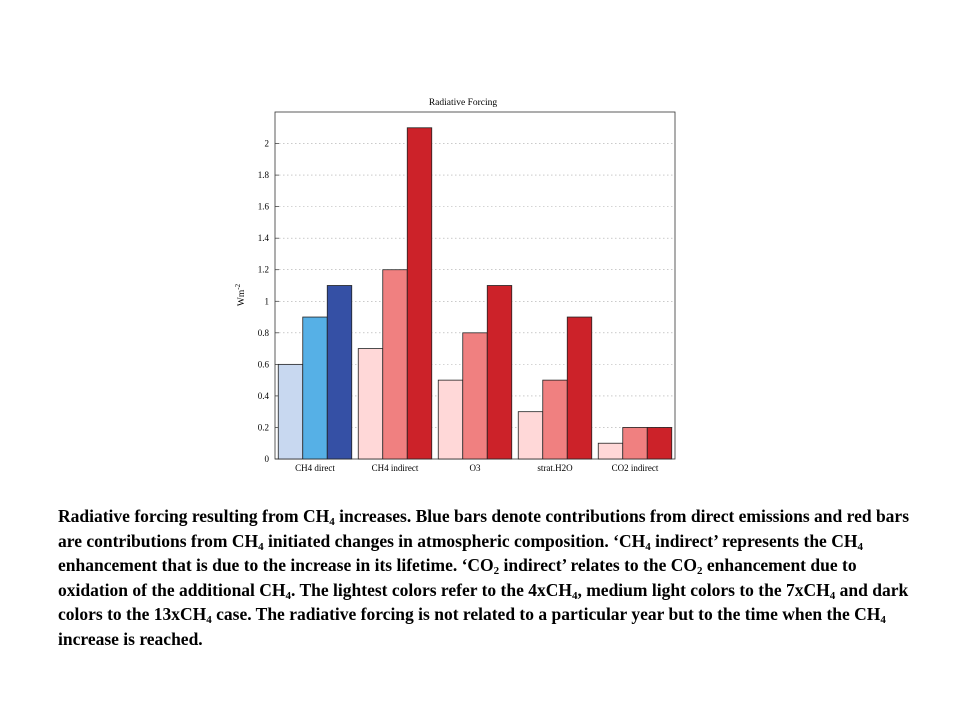  What do you see at coordinates (431, 589) in the screenshot?
I see `caption-text: . The lightest colors refer to the 4xCH` at bounding box center [431, 589].